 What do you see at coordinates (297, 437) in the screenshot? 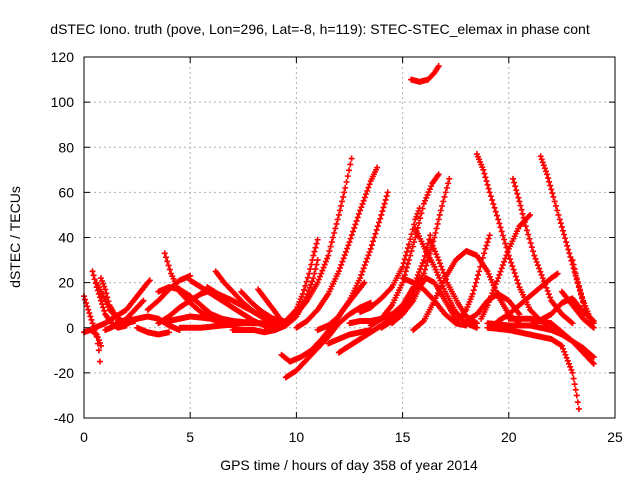
I see `x-tick-label: 10` at bounding box center [297, 437].